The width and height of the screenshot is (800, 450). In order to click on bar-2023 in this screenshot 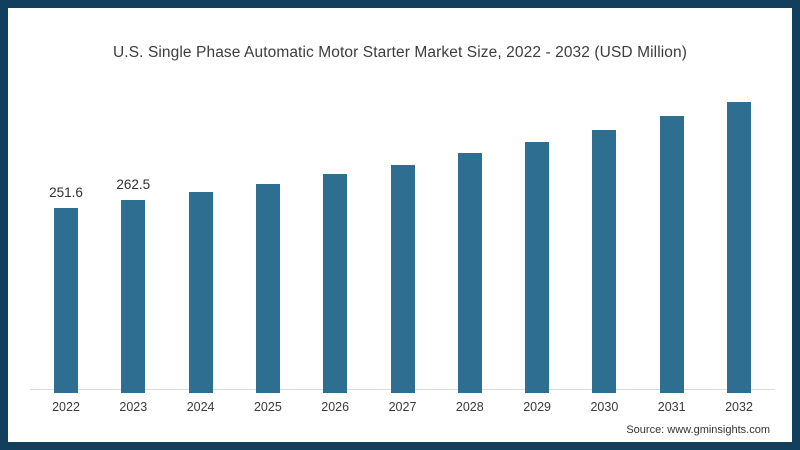, I will do `click(133, 296)`.